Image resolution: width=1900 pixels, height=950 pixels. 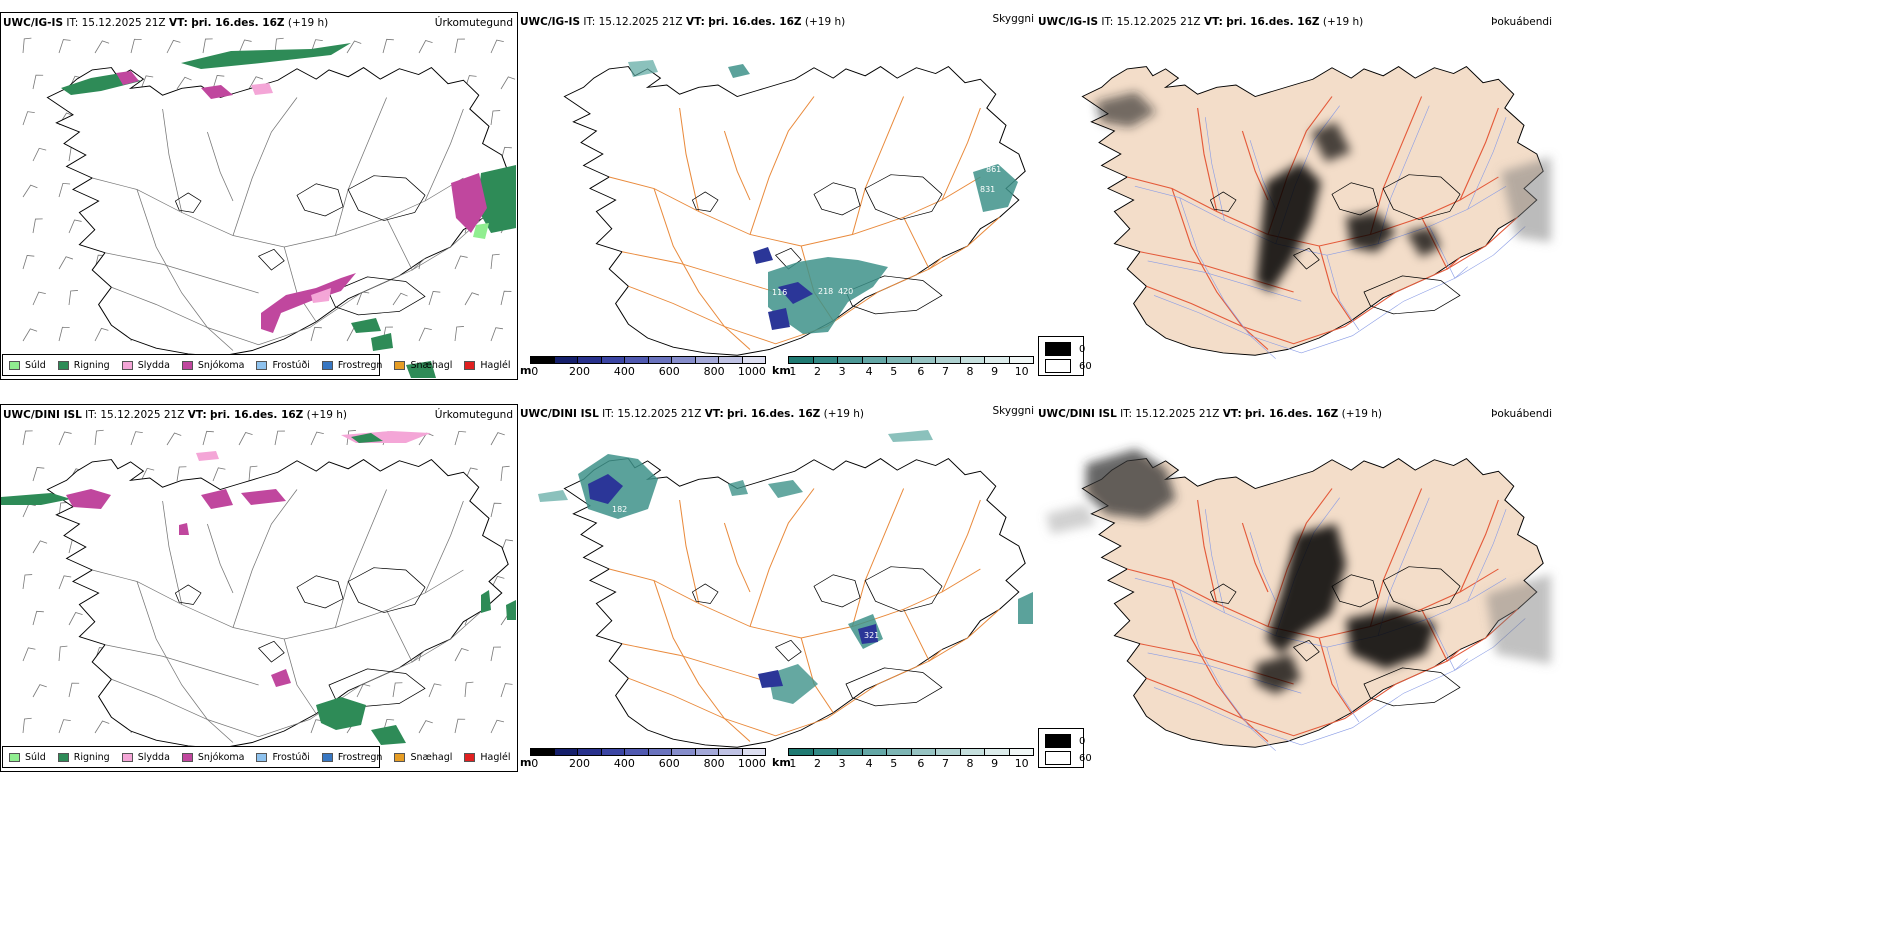 What do you see at coordinates (487, 757) in the screenshot?
I see `legend-item: Haglél` at bounding box center [487, 757].